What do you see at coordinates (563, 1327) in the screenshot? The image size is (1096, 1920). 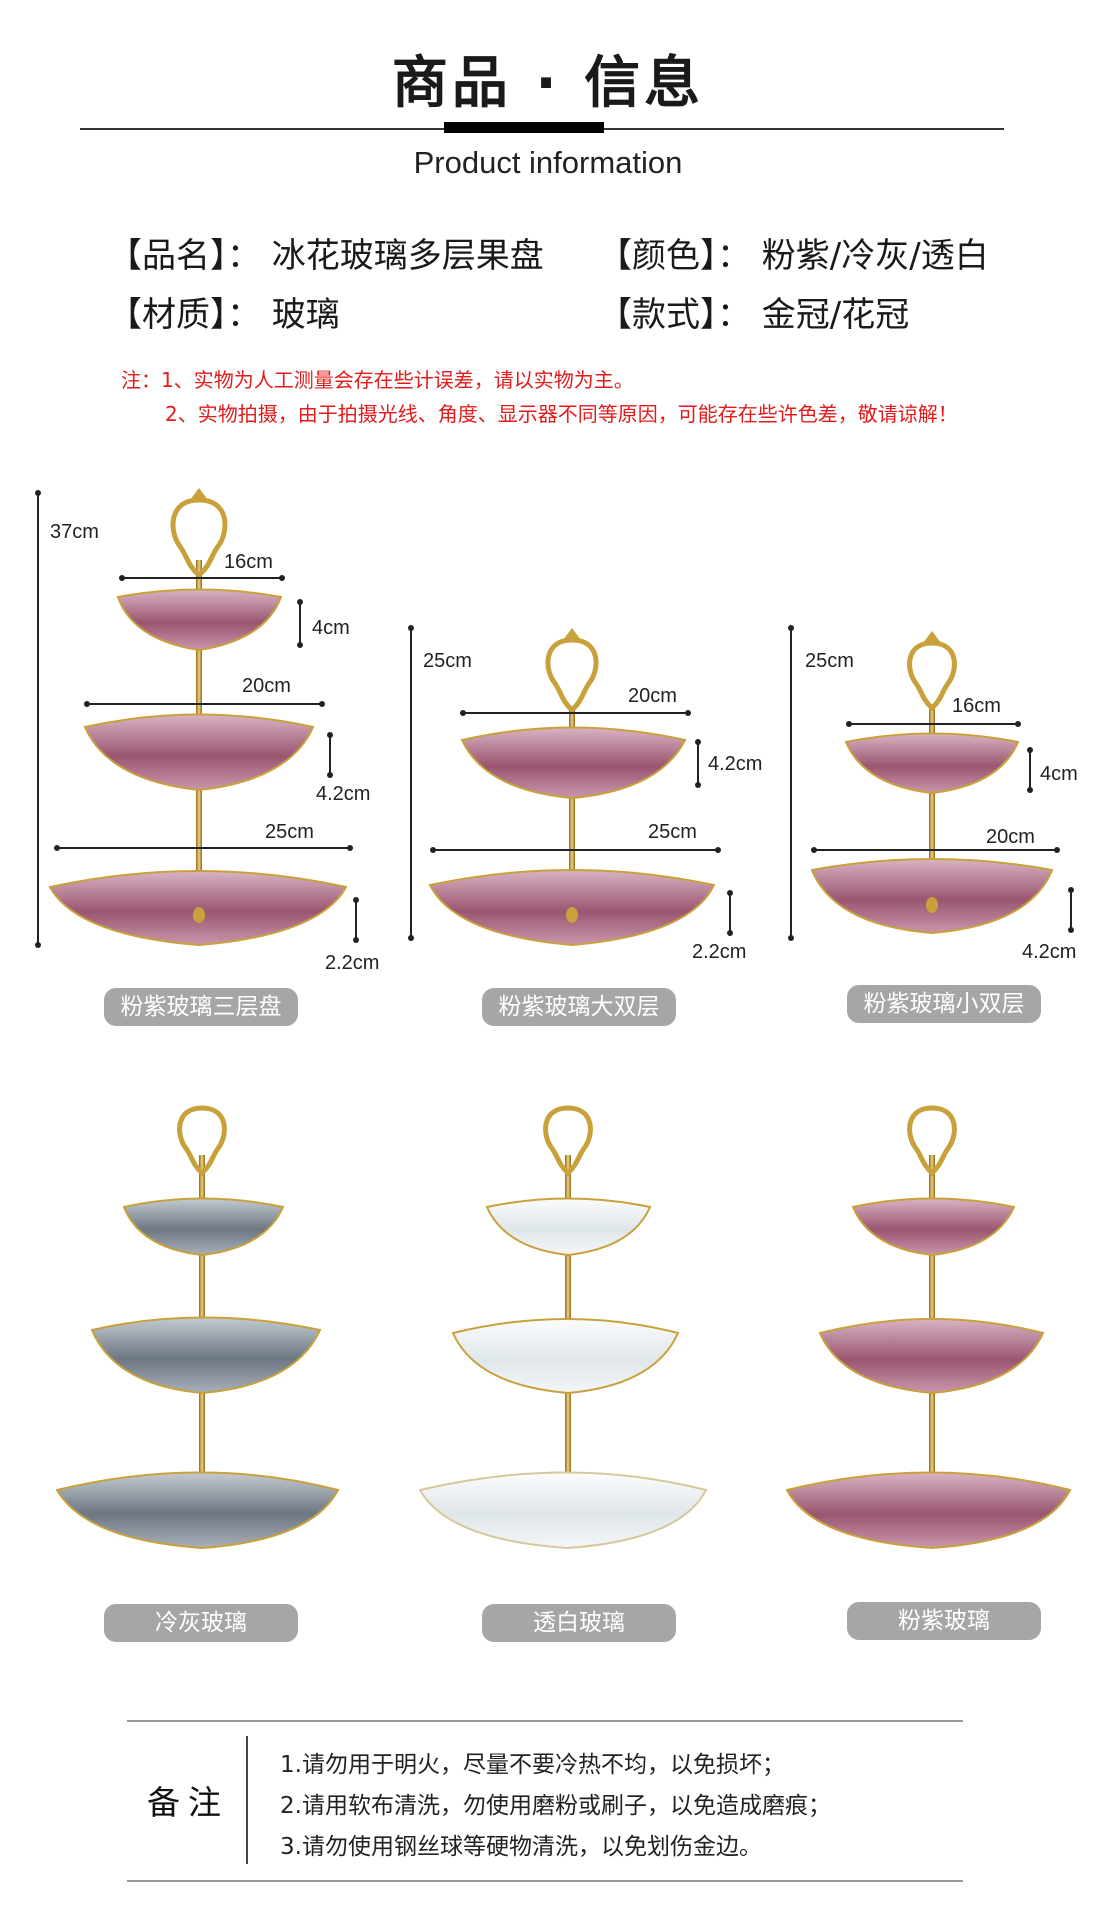 I see `stand-clear-glass` at bounding box center [563, 1327].